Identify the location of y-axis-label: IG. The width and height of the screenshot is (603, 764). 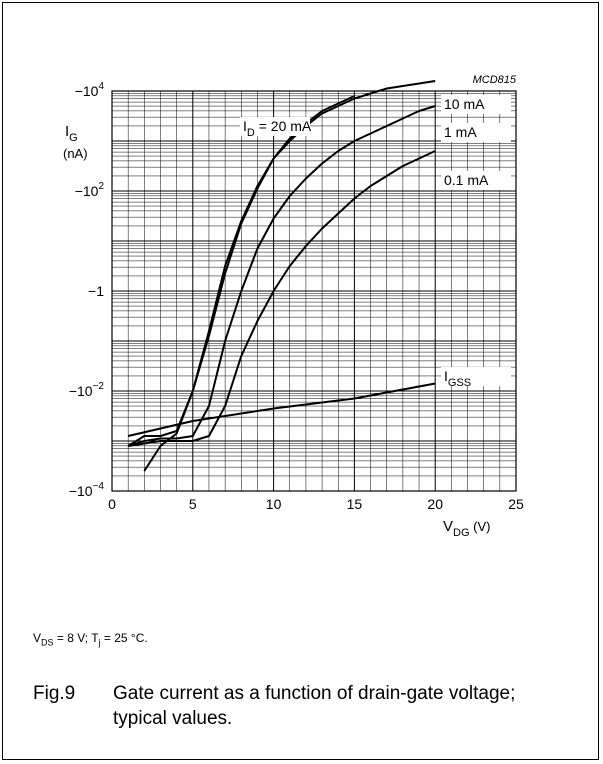
(71, 133).